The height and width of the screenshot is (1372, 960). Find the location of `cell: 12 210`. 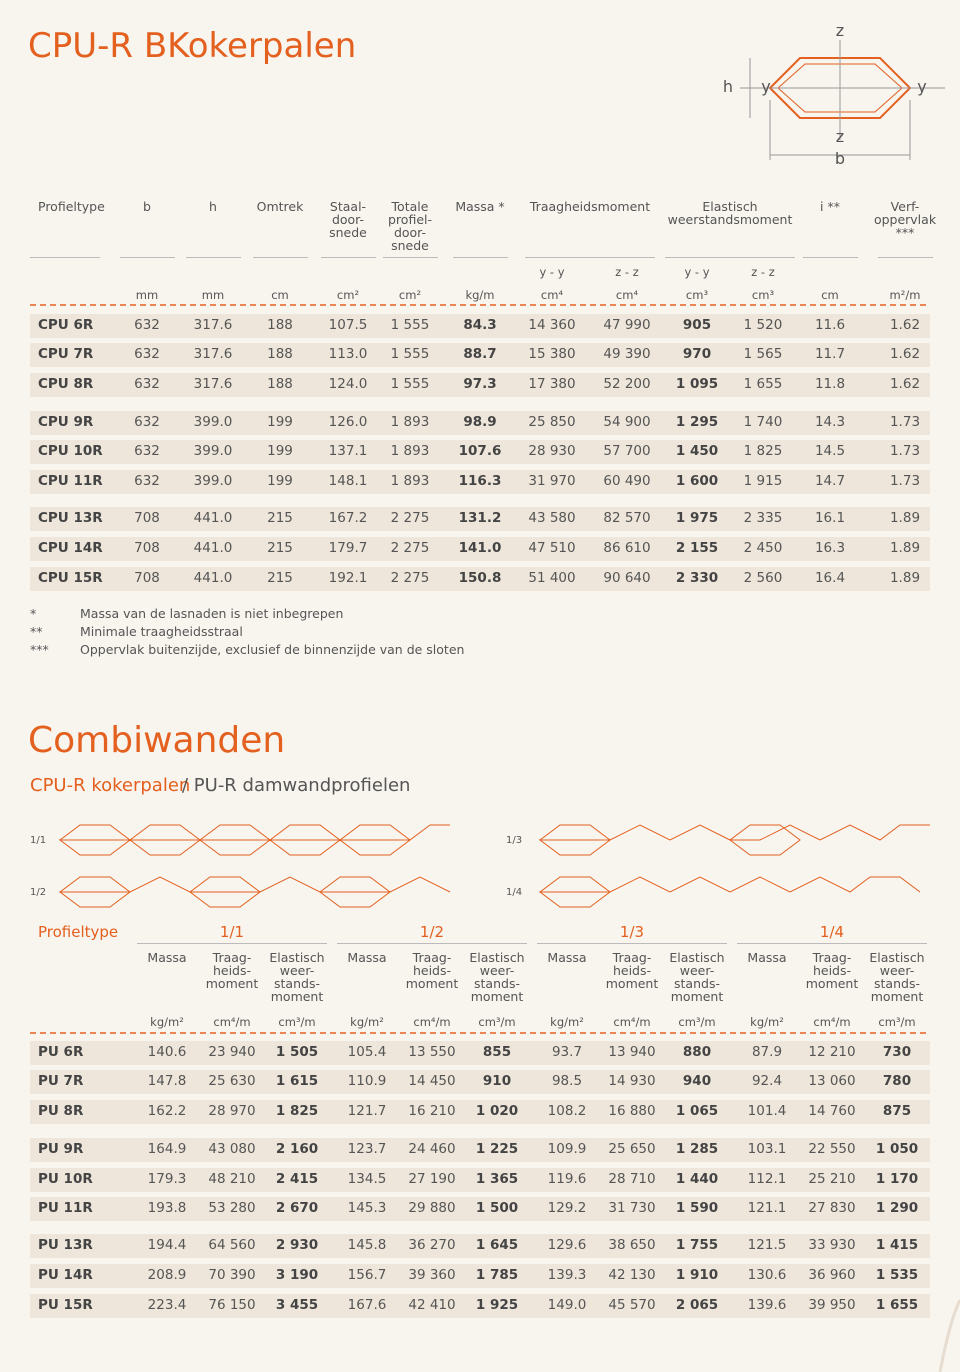

cell: 12 210 is located at coordinates (832, 1052).